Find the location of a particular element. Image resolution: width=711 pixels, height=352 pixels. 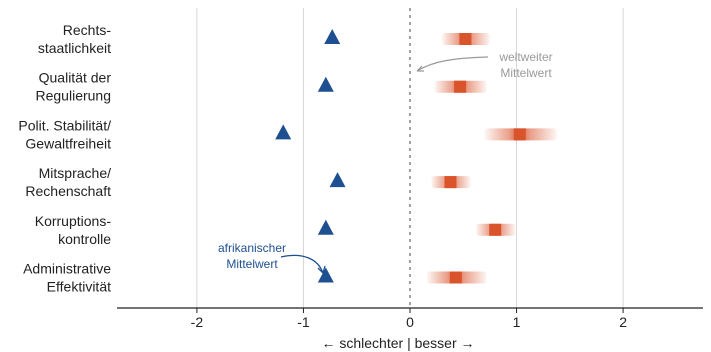

global-mean-label-line-1: weltweiter is located at coordinates (525, 57).